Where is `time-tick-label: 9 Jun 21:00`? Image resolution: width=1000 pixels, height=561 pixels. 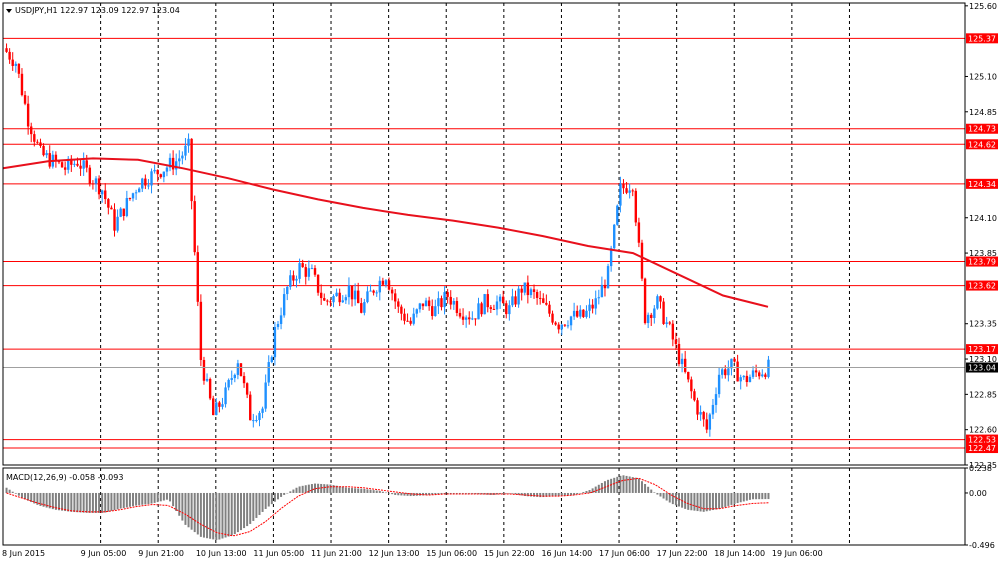
time-tick-label: 9 Jun 21:00 is located at coordinates (161, 553).